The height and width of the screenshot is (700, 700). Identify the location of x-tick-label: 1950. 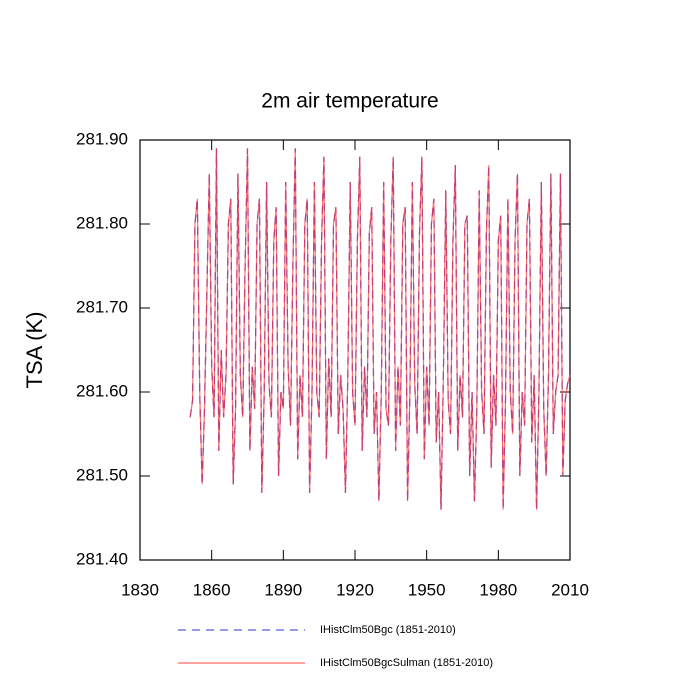
(427, 589).